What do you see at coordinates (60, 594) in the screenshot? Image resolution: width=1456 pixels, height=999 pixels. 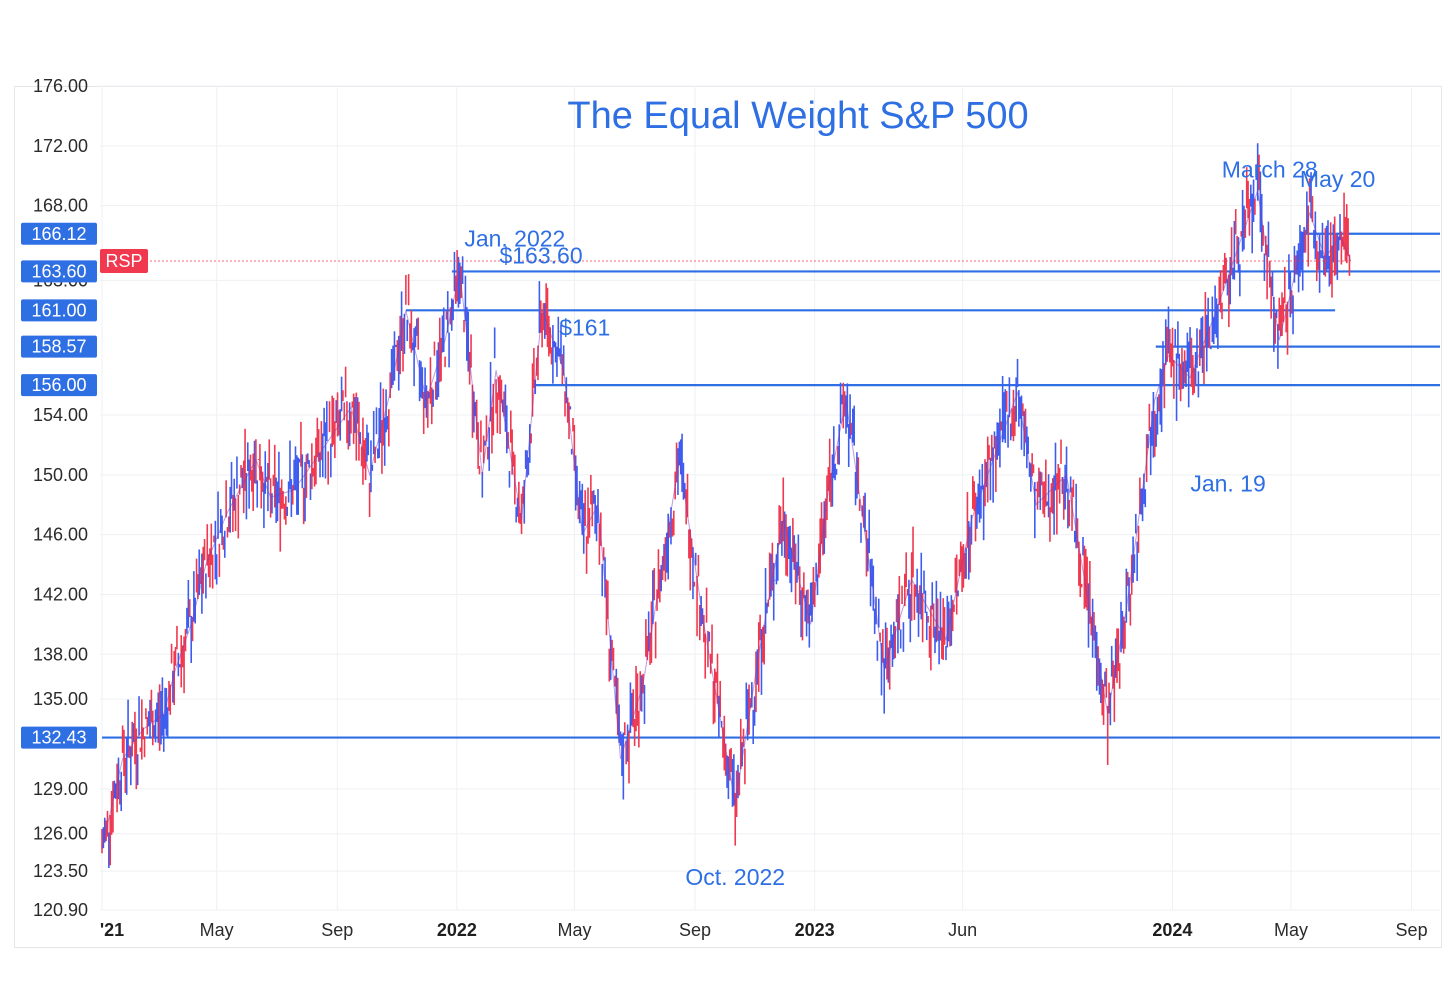 I see `y-tick-7: 142.00` at bounding box center [60, 594].